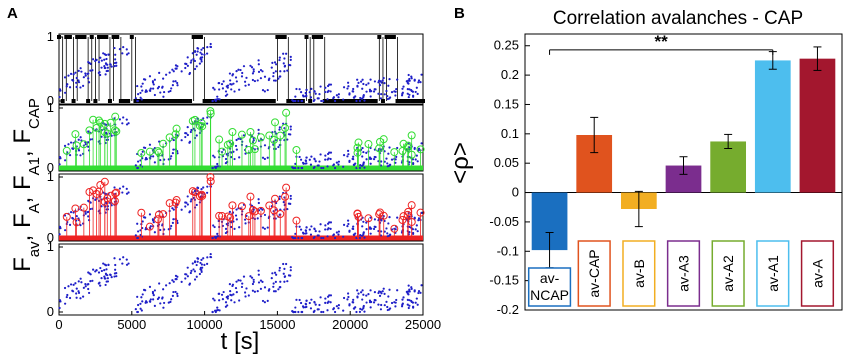 This screenshot has height=354, width=847. I want to click on category-box, so click(817, 273).